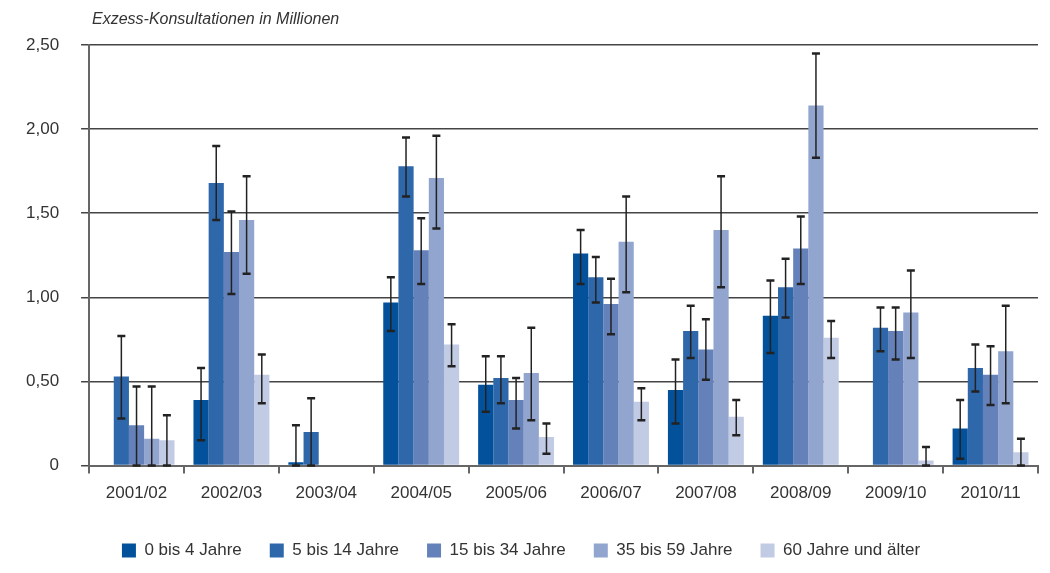 This screenshot has width=1050, height=573. Describe the element at coordinates (216, 19) in the screenshot. I see `y-axis-title: Exzess-Konsultationen in Millionen` at that location.